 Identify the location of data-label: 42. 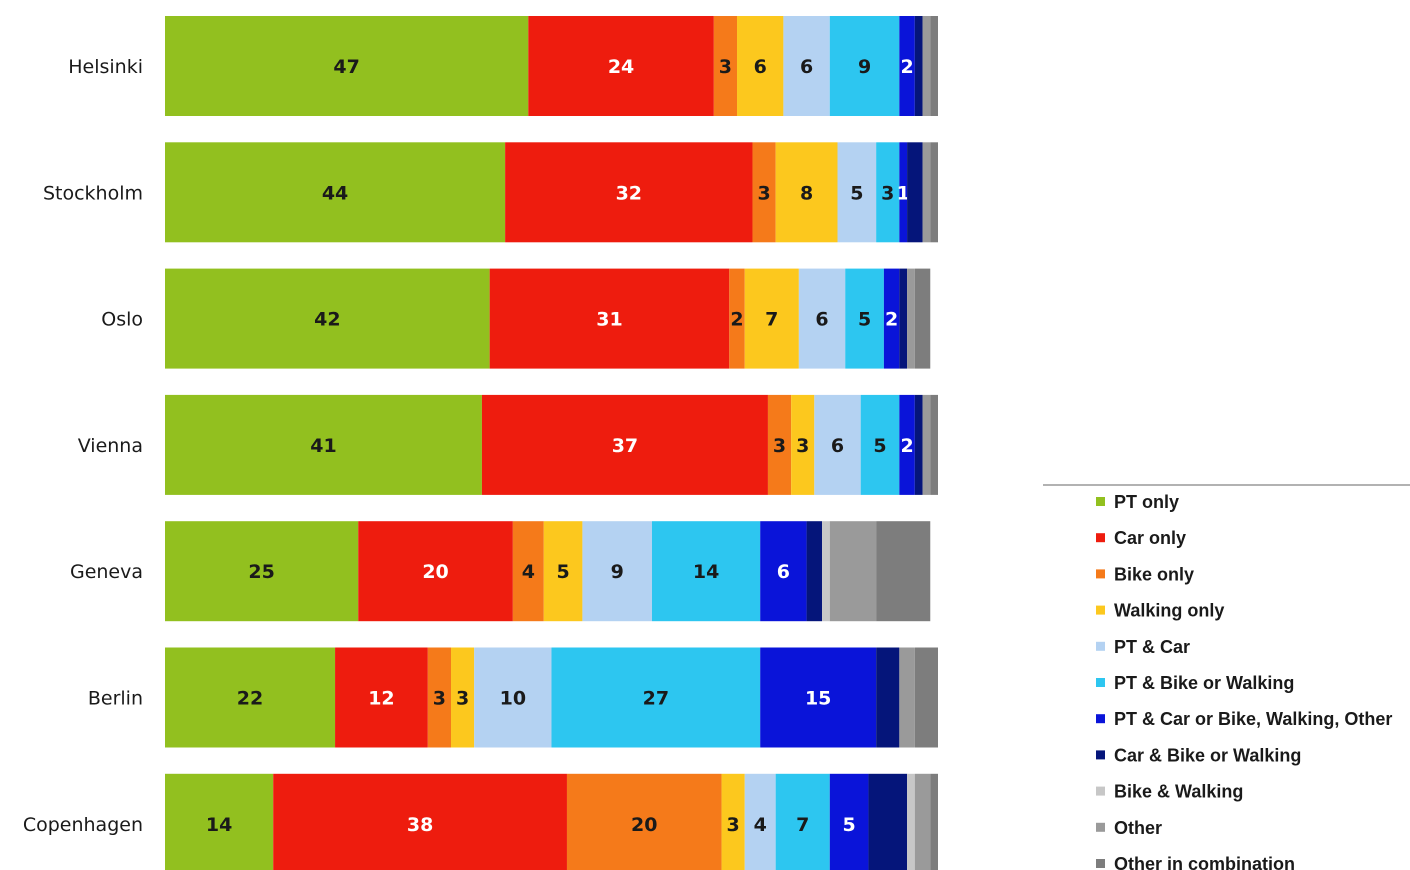
(327, 320).